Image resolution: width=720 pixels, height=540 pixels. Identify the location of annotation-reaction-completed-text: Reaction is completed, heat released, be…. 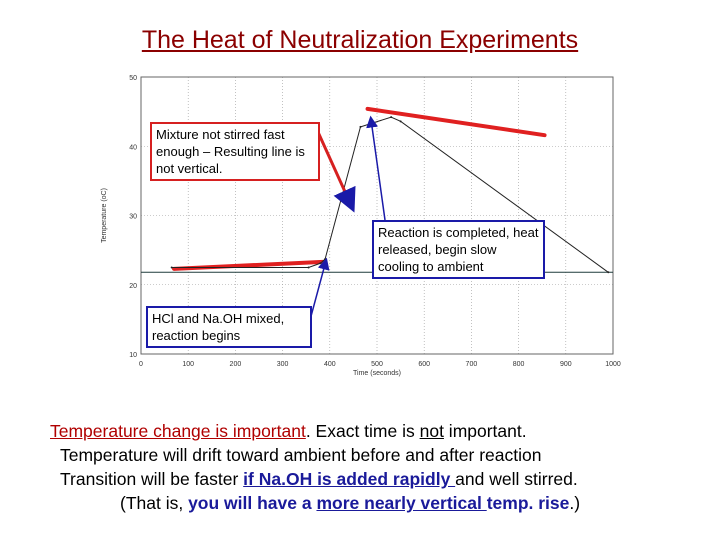
(458, 249).